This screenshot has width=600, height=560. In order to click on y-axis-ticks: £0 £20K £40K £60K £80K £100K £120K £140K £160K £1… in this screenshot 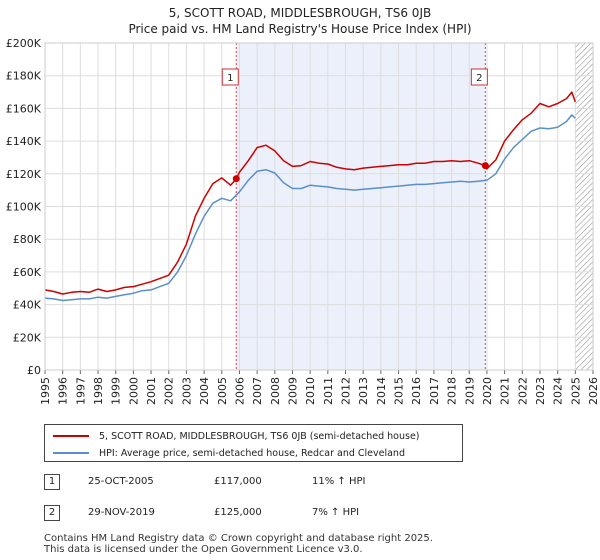, I will do `click(24, 207)`.